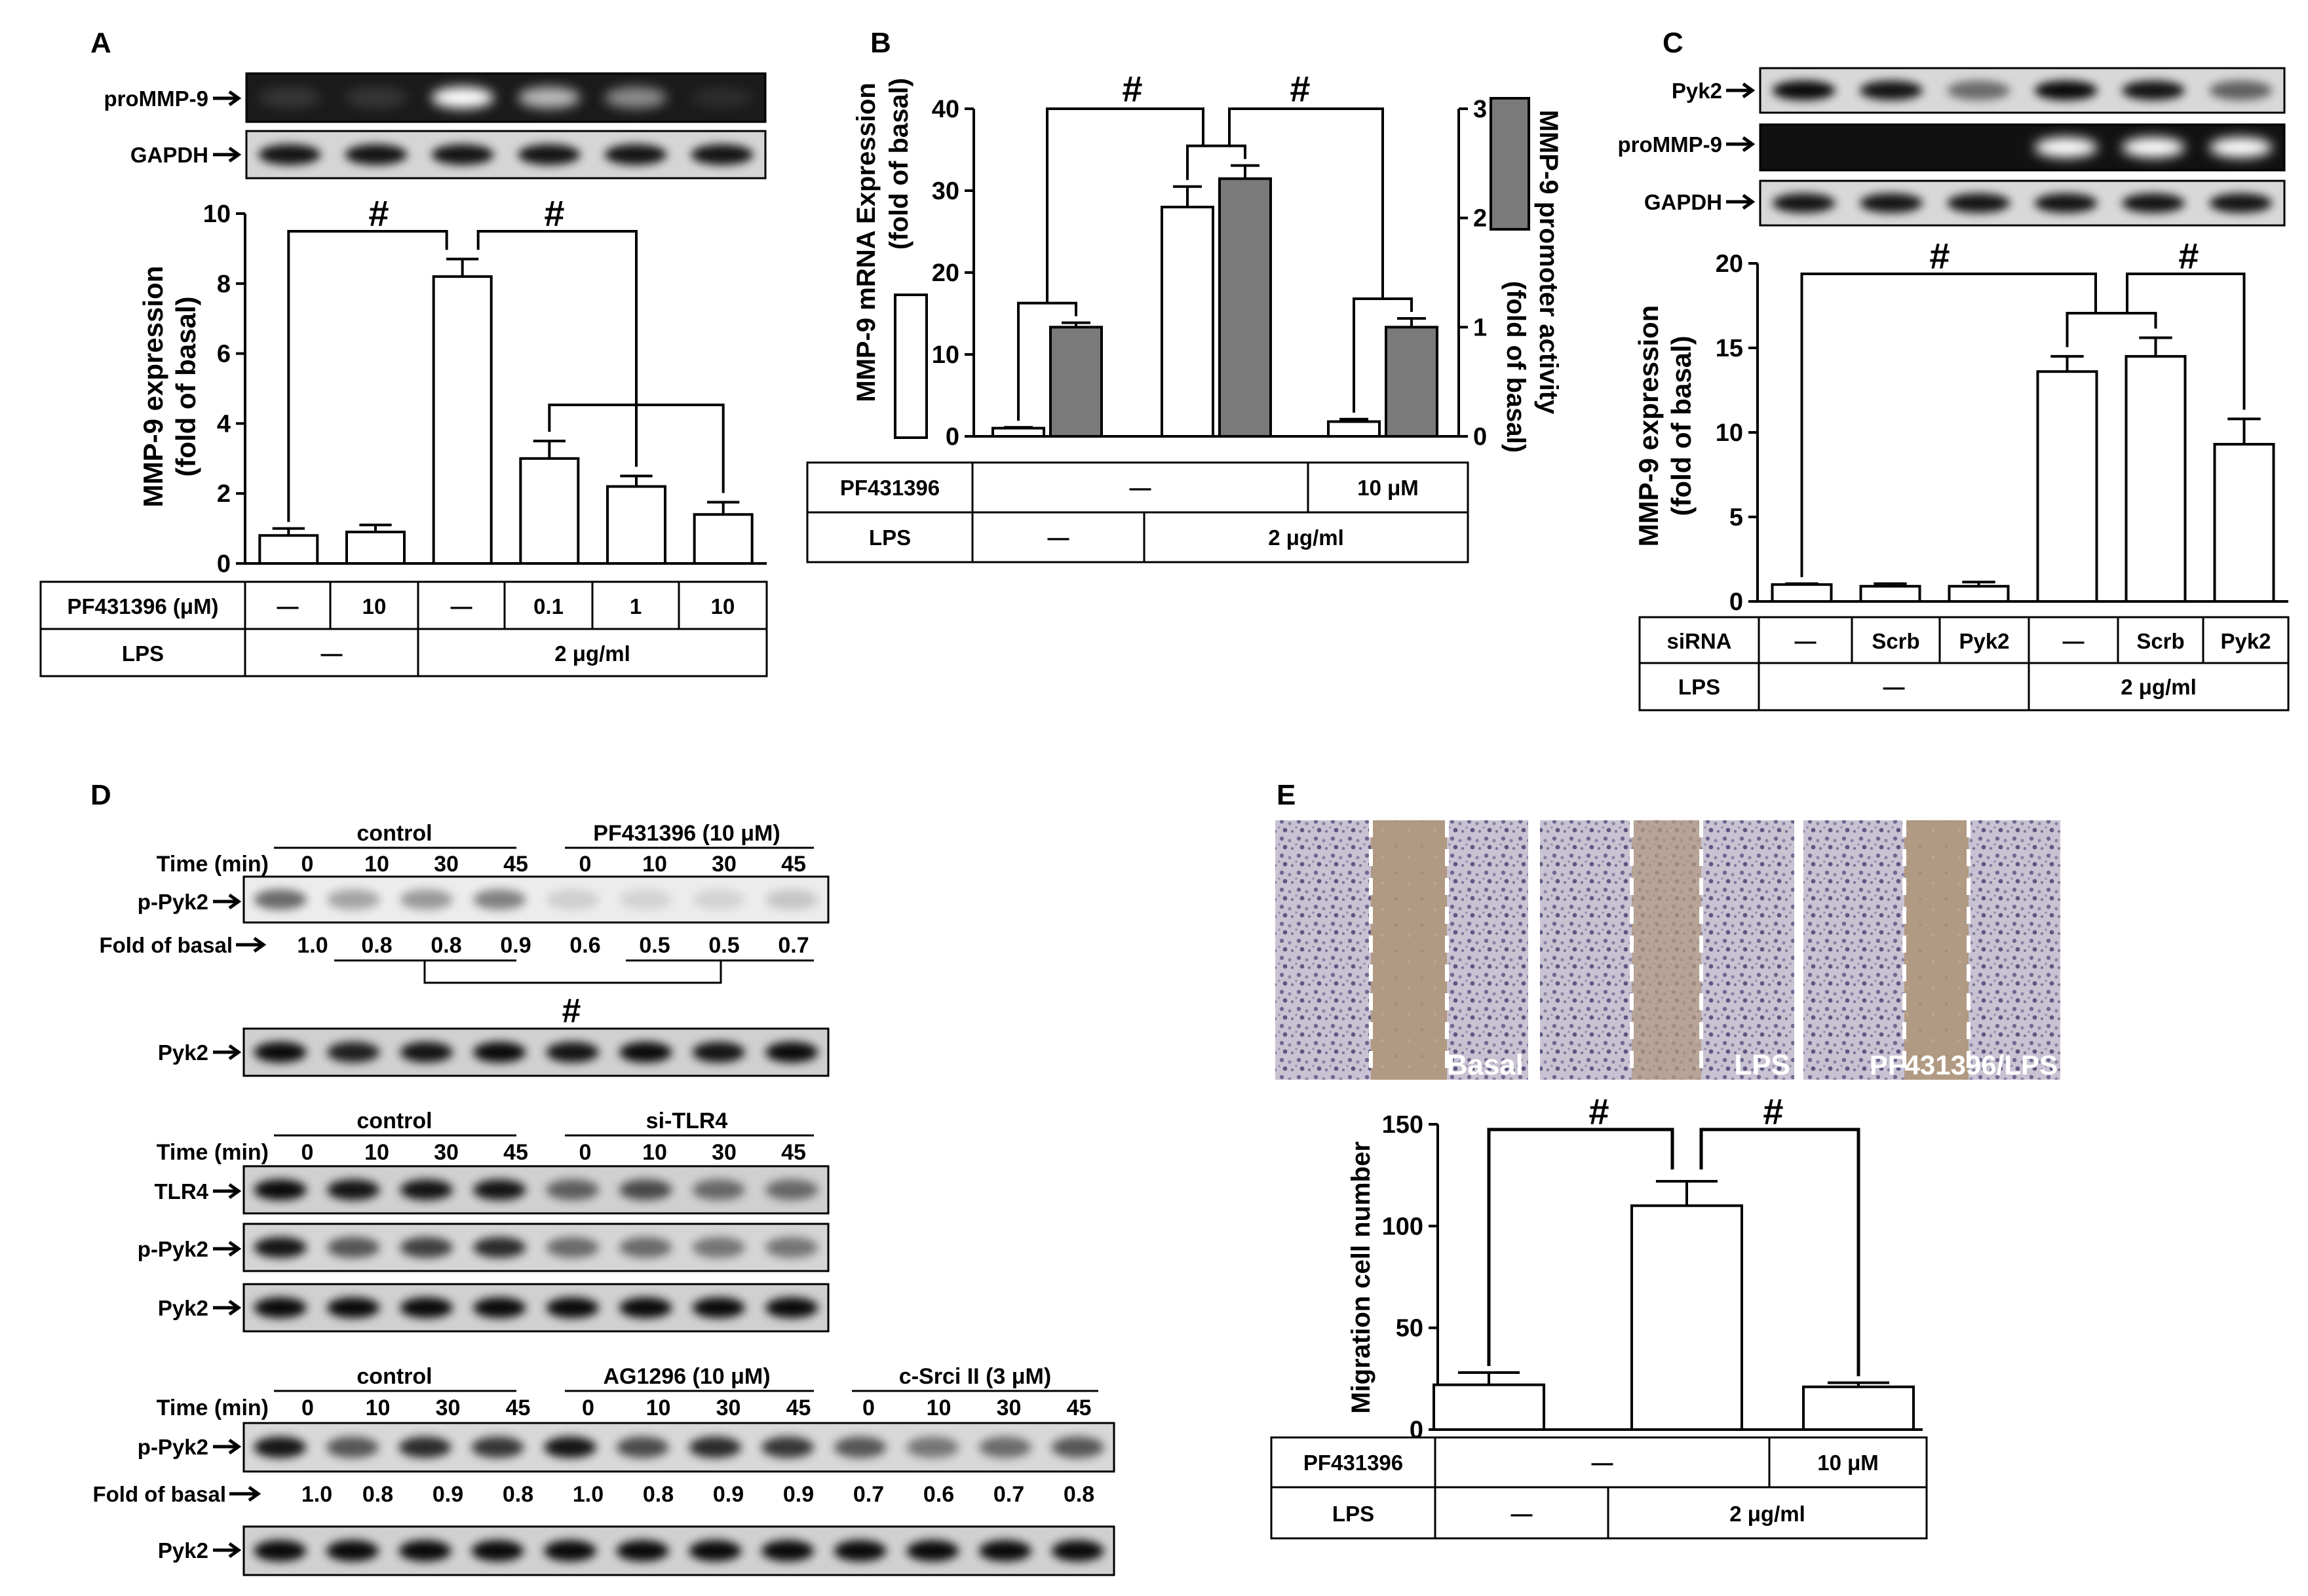  Describe the element at coordinates (506, 126) in the screenshot. I see `blot-a` at that location.